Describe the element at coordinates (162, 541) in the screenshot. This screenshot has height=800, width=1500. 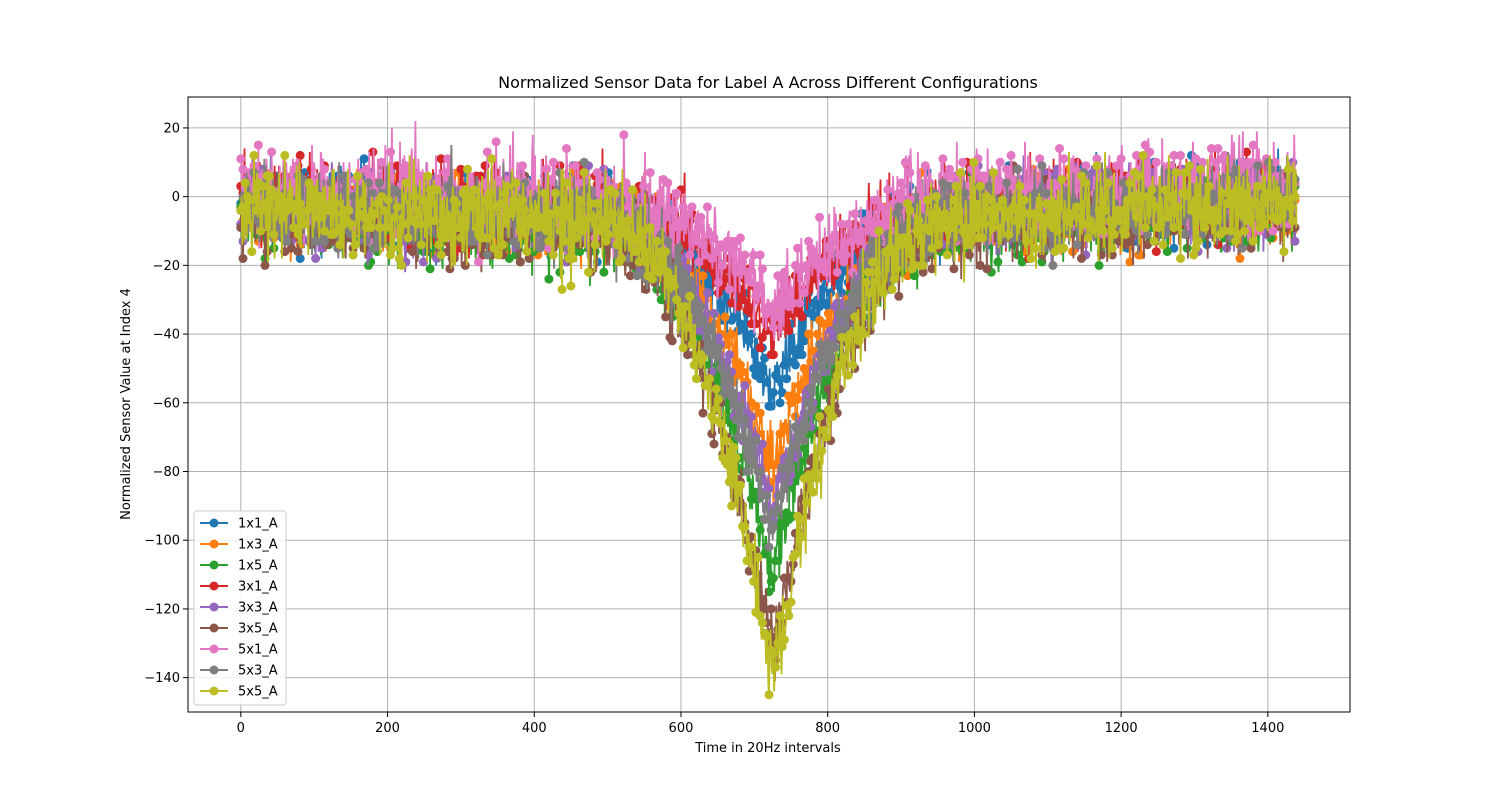
I see `y-tick-label: −100` at that location.